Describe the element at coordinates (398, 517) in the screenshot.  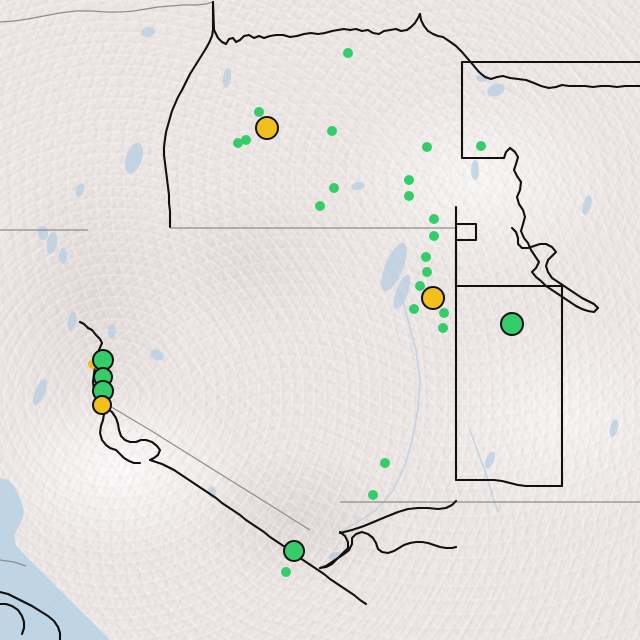
I see `border-arizona-north` at that location.